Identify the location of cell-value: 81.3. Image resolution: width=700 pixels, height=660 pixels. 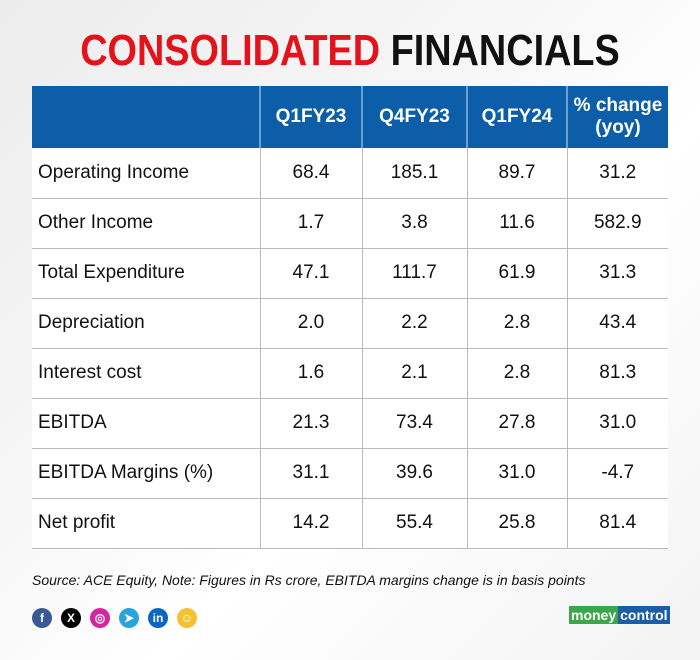
(617, 373).